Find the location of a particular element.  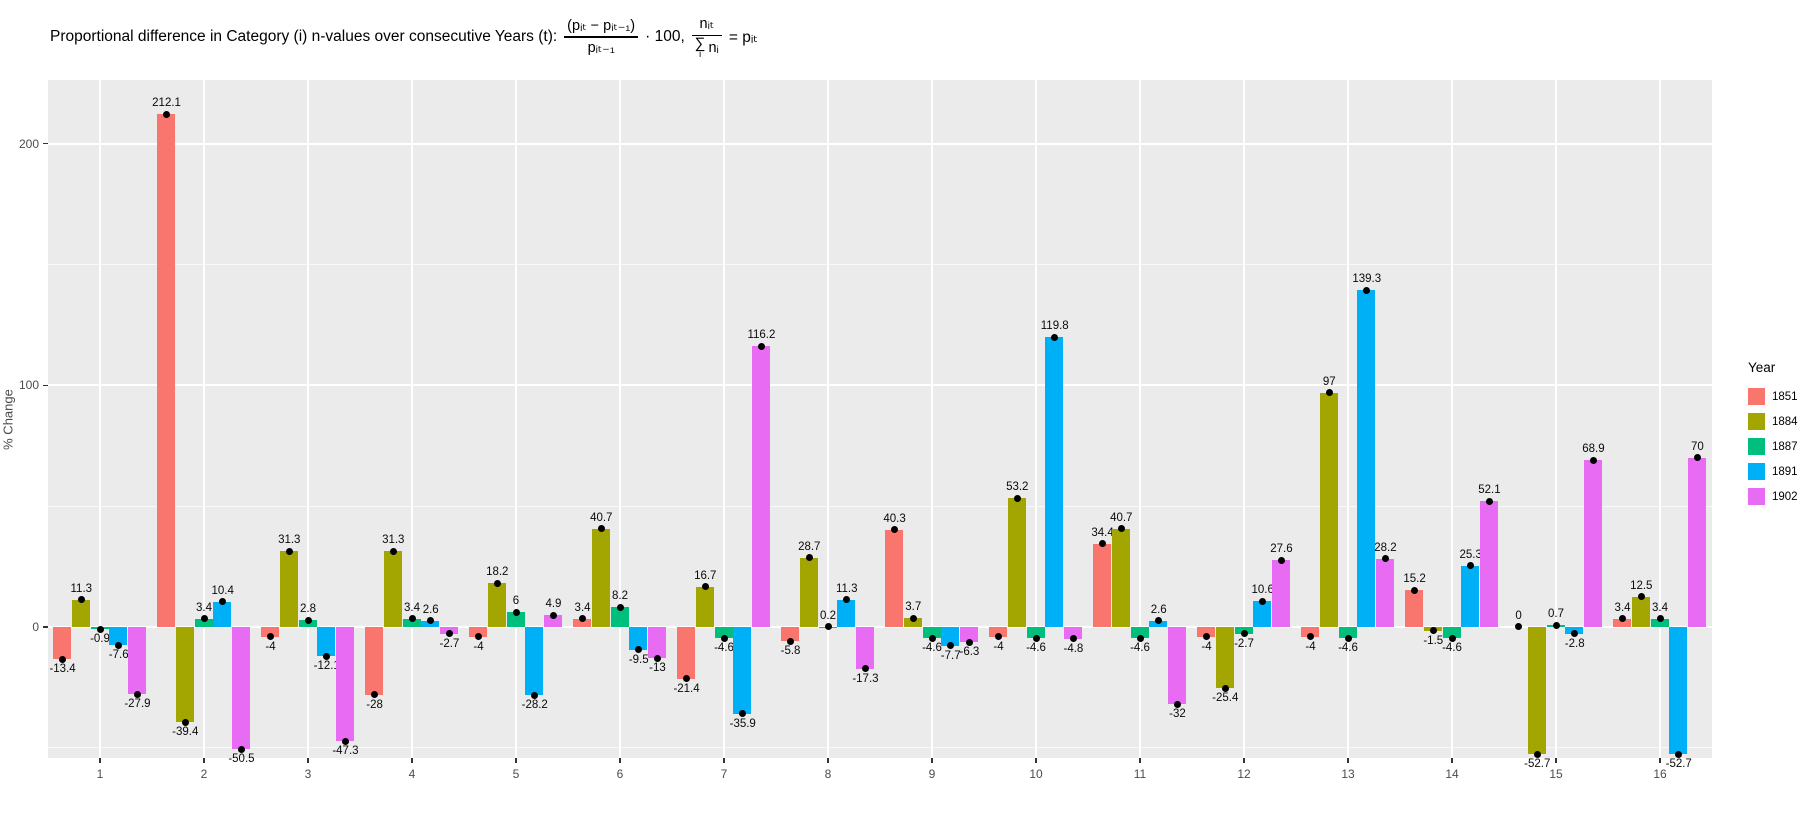

bar-1902-cat6 is located at coordinates (657, 642).